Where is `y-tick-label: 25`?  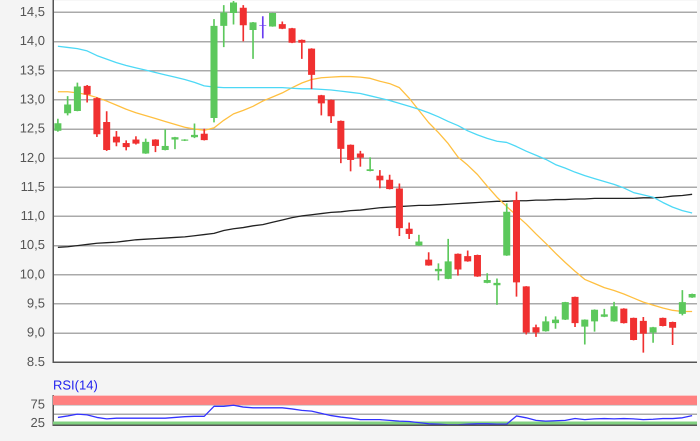 y-tick-label: 25 is located at coordinates (37, 422).